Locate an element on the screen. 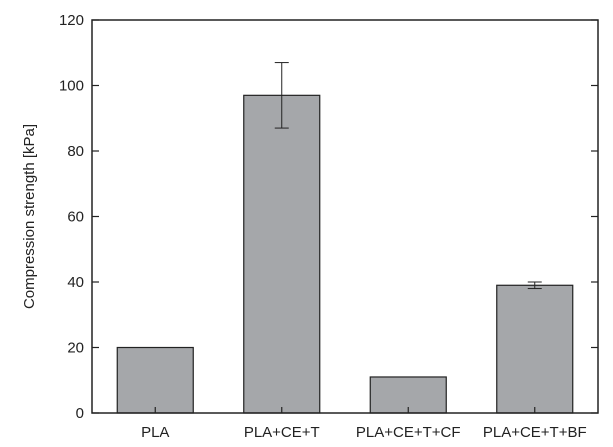 The width and height of the screenshot is (613, 447). y-tick-label: 40 is located at coordinates (75, 282).